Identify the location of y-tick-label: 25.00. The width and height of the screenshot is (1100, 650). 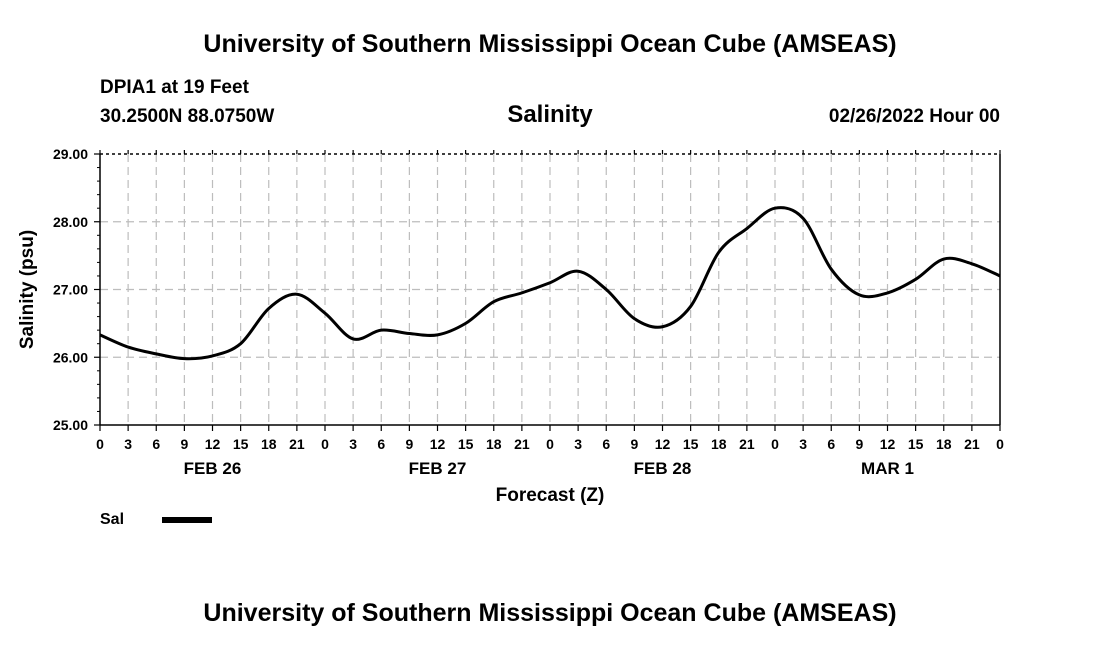
(70, 425).